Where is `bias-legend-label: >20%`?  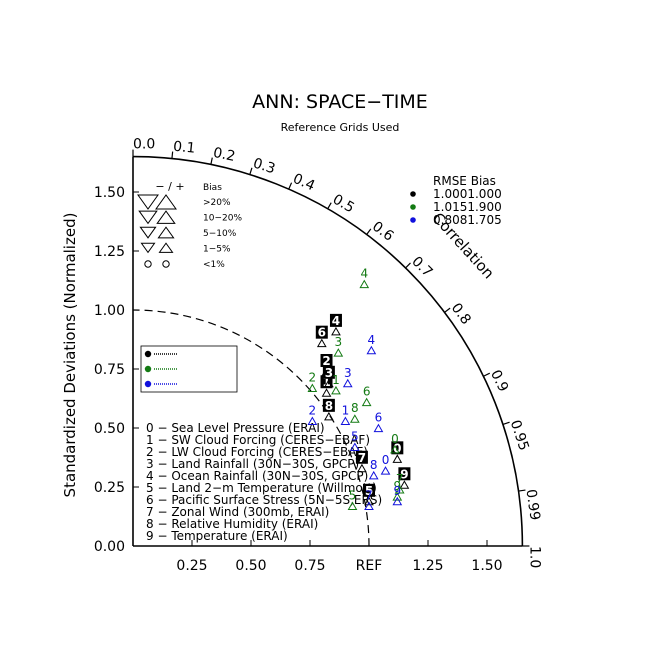
bias-legend-label: >20% is located at coordinates (217, 203).